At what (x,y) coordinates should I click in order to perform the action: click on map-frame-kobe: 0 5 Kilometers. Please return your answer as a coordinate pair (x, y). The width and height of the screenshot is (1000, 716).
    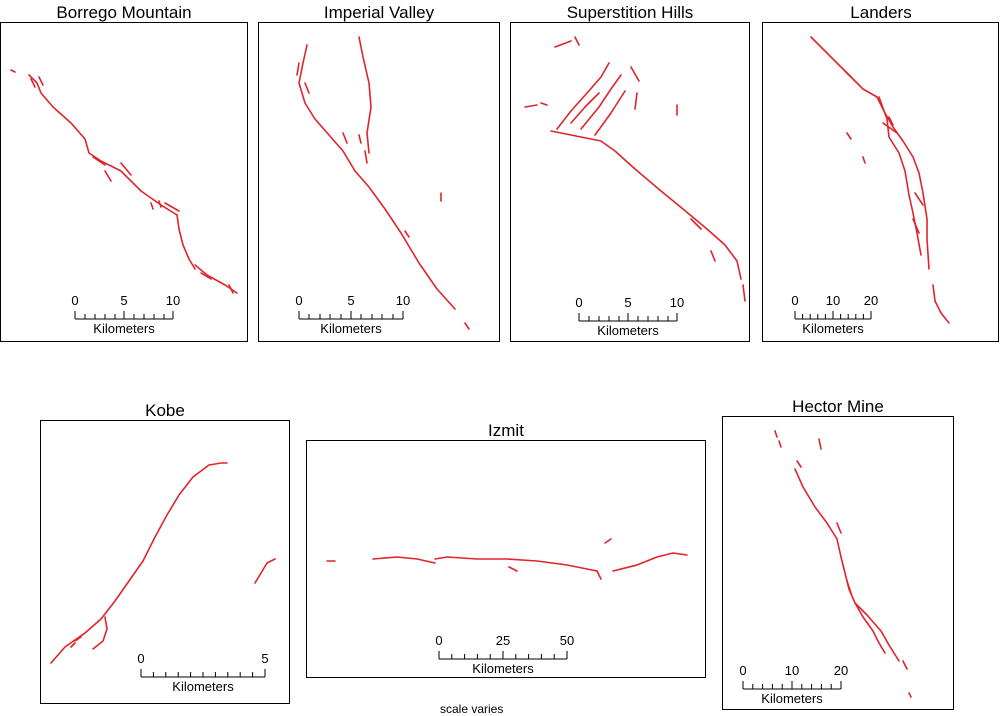
    Looking at the image, I should click on (165, 562).